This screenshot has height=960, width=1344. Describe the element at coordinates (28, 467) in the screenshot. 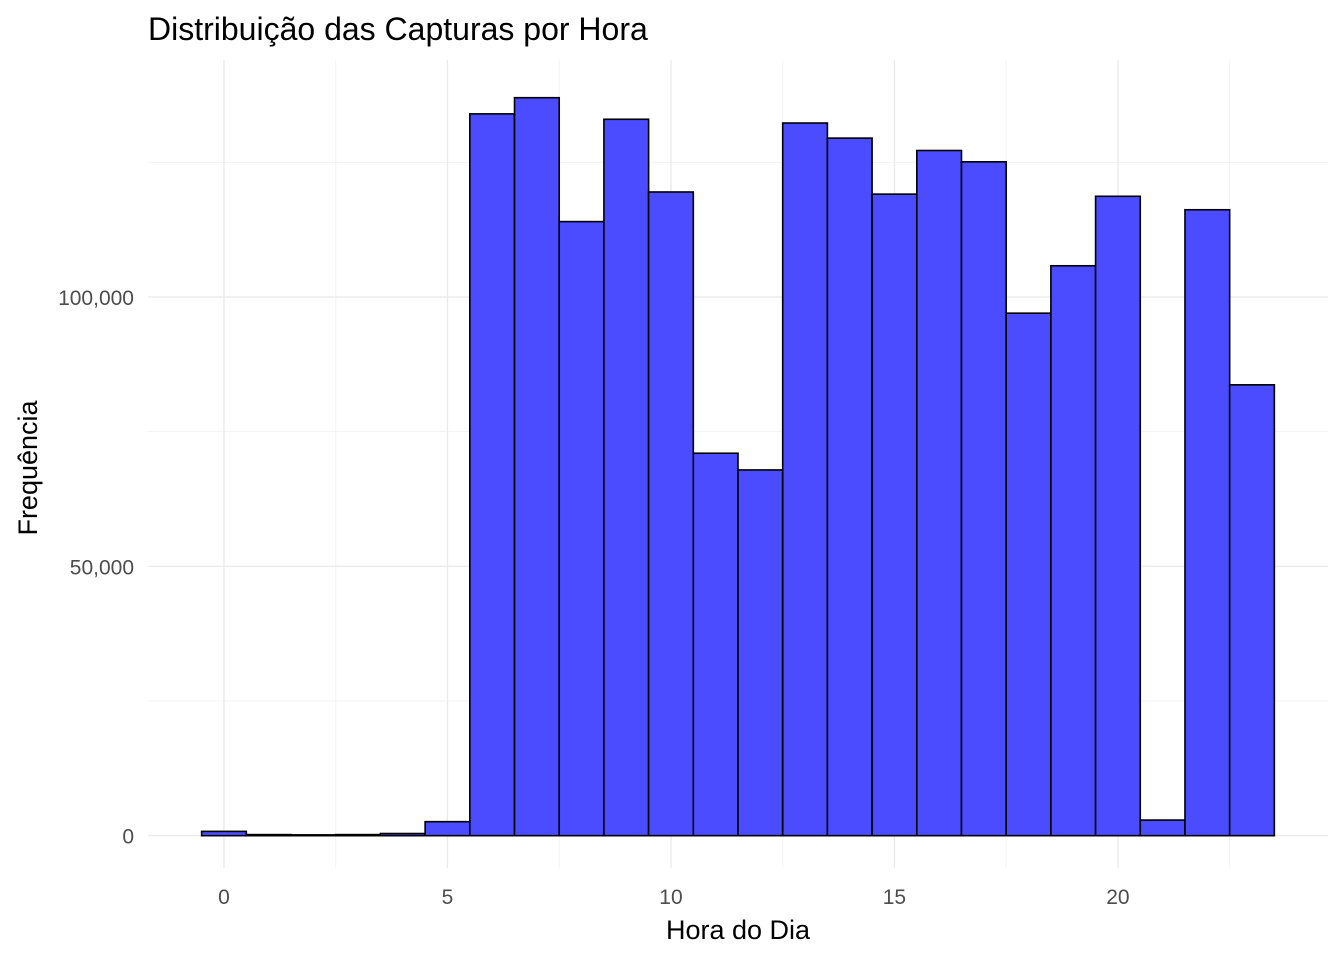

I see `y-axis-label: Frequência` at that location.